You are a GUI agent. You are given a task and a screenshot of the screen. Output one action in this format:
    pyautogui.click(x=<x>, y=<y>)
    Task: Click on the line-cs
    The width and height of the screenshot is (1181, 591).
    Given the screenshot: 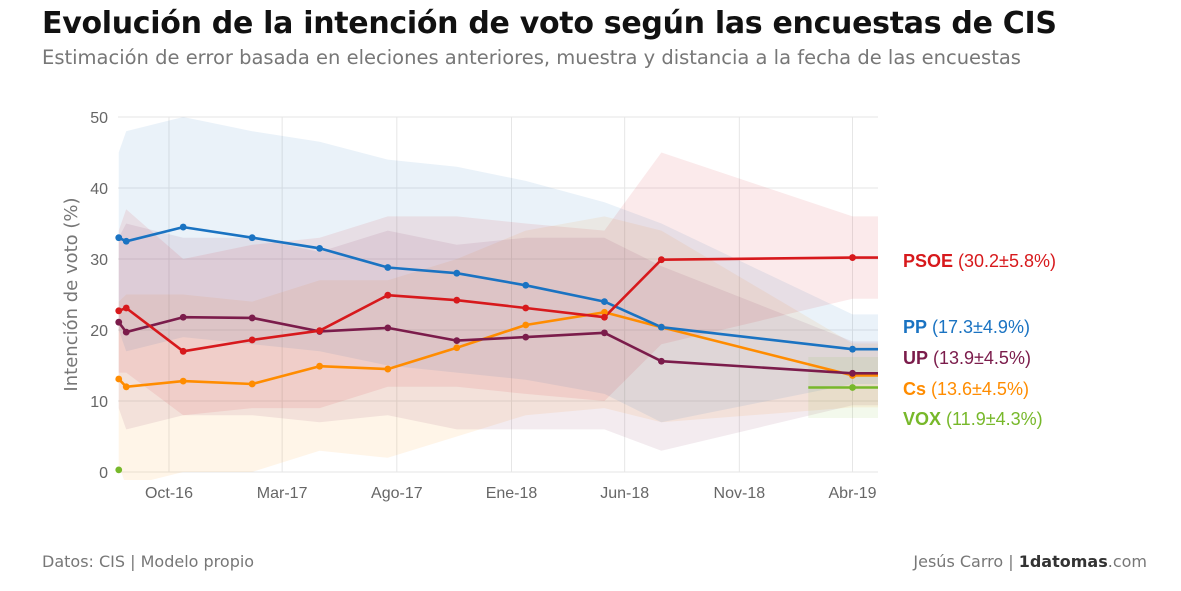 What is the action you would take?
    pyautogui.click(x=497, y=349)
    